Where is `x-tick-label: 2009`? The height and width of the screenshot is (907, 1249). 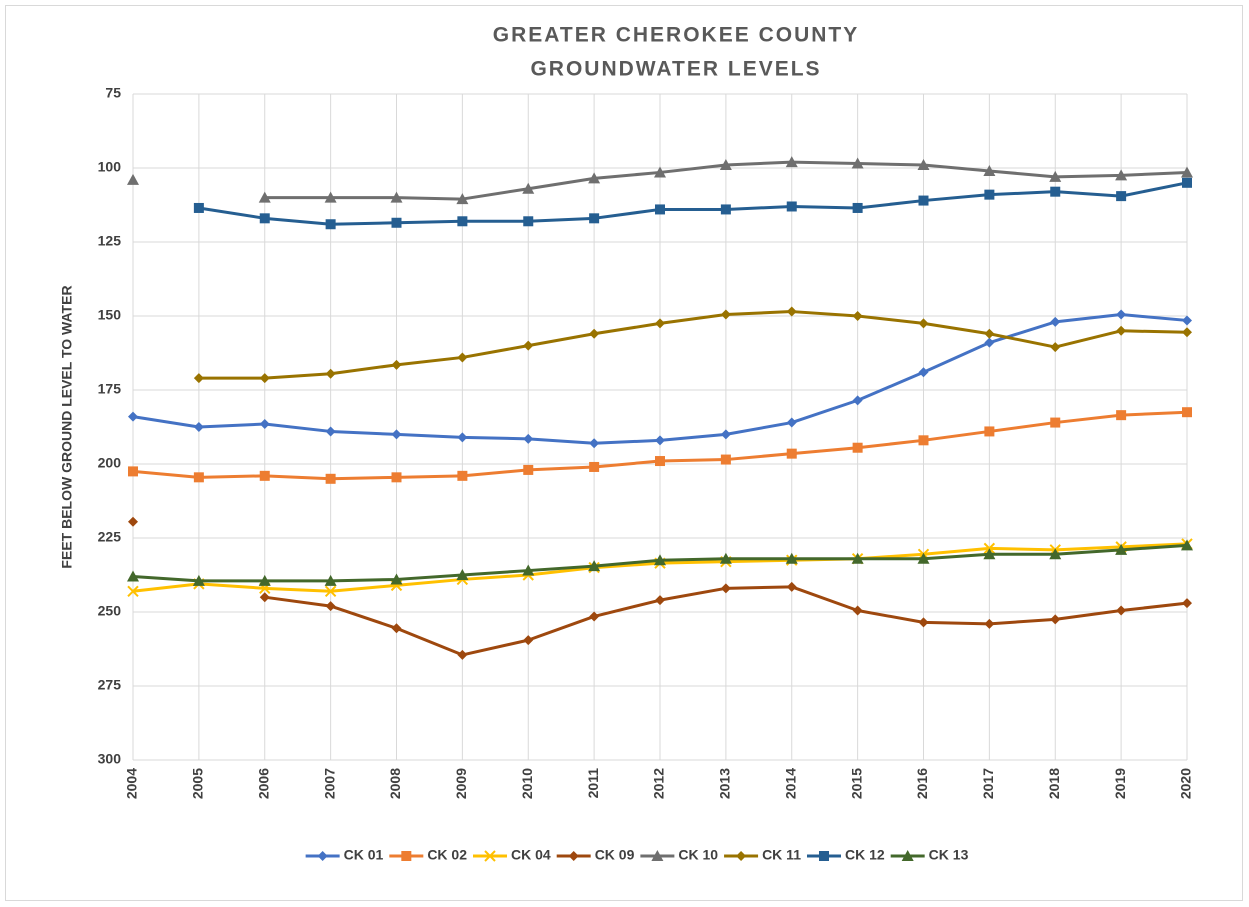
x-tick-label: 2009 is located at coordinates (461, 783).